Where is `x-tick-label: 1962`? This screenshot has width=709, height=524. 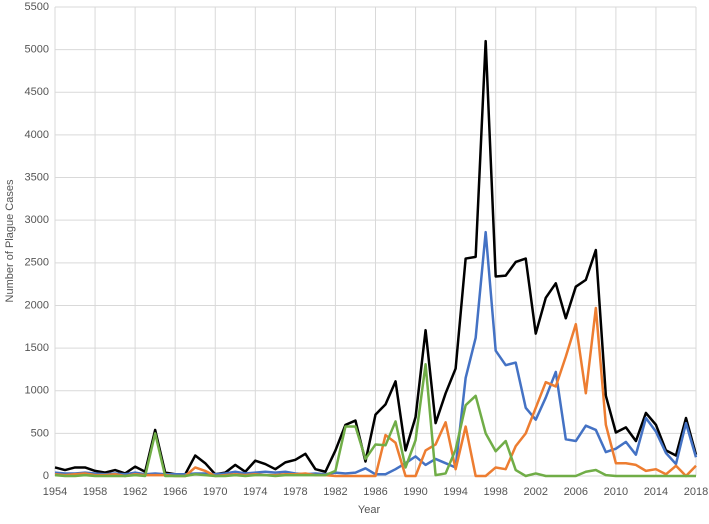 x-tick-label: 1962 is located at coordinates (135, 492).